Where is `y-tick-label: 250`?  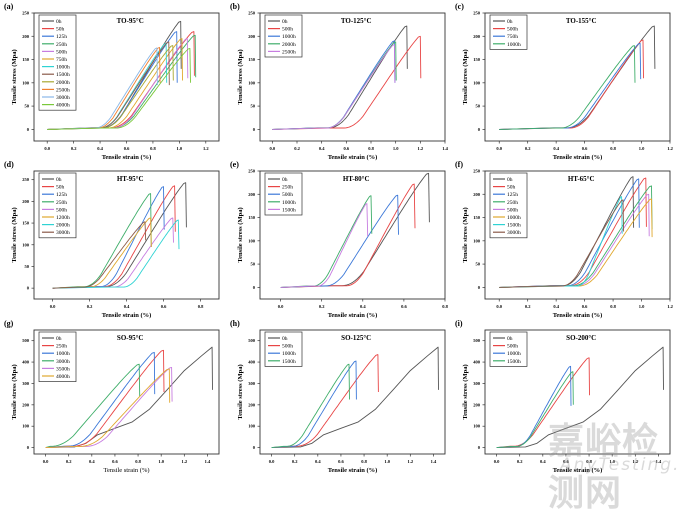
y-tick-label: 250 is located at coordinates (26, 179).